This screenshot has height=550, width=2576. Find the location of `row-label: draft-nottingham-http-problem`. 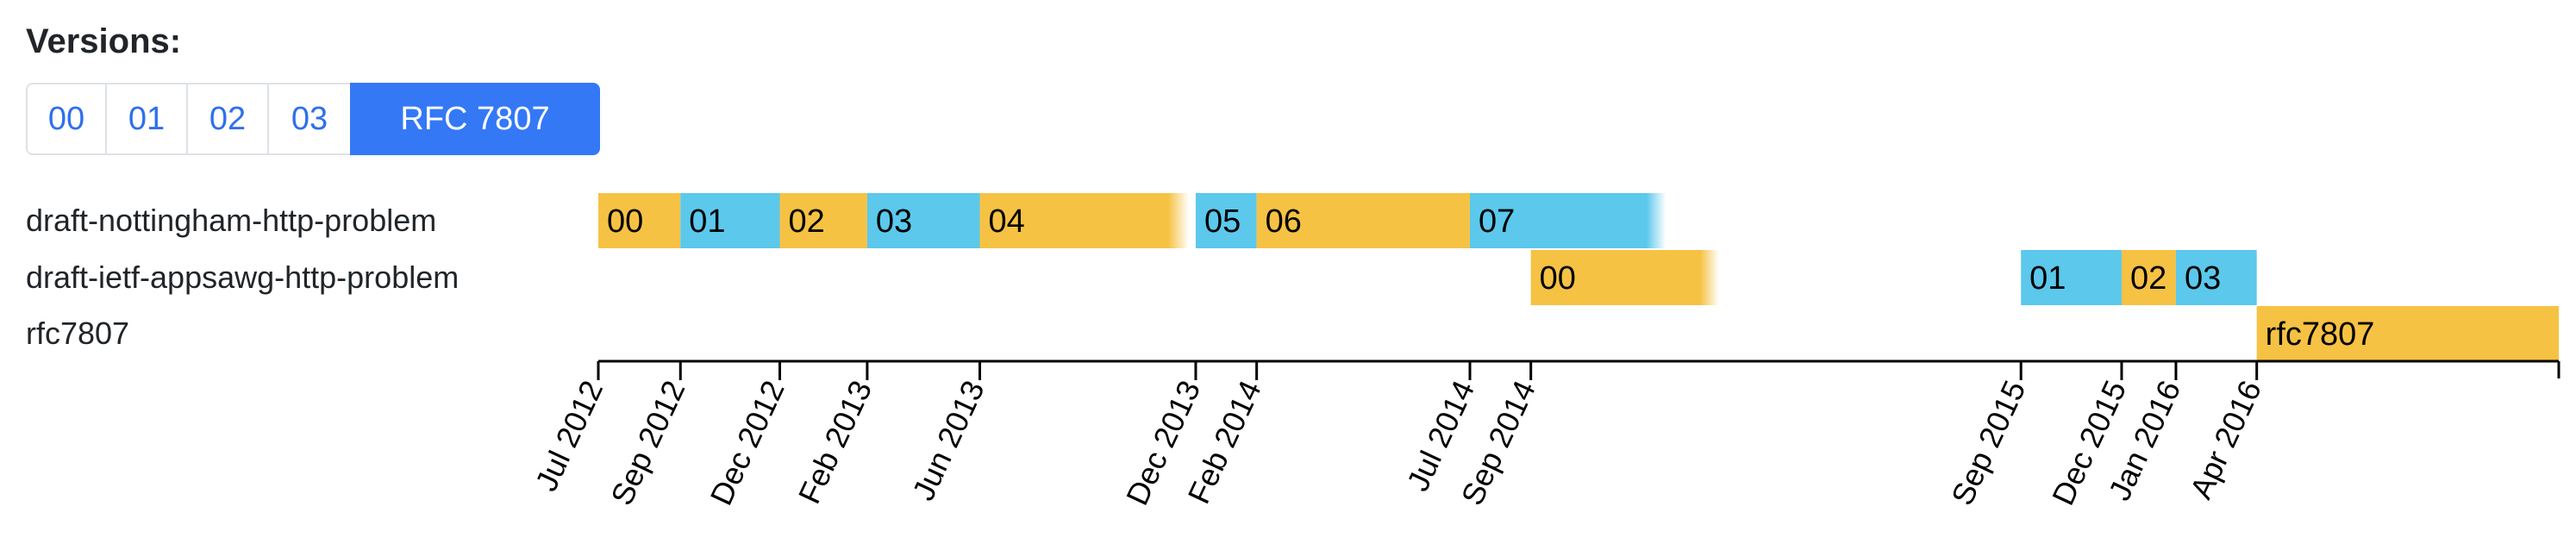

row-label: draft-nottingham-http-problem is located at coordinates (231, 220).